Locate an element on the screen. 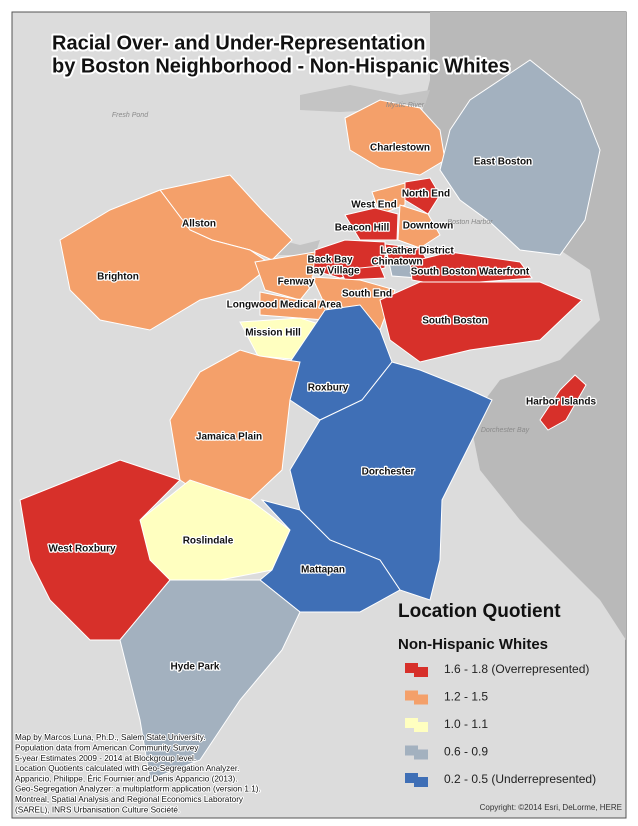 The width and height of the screenshot is (638, 826). neighborhood-label: South Boston Waterfront is located at coordinates (470, 272).